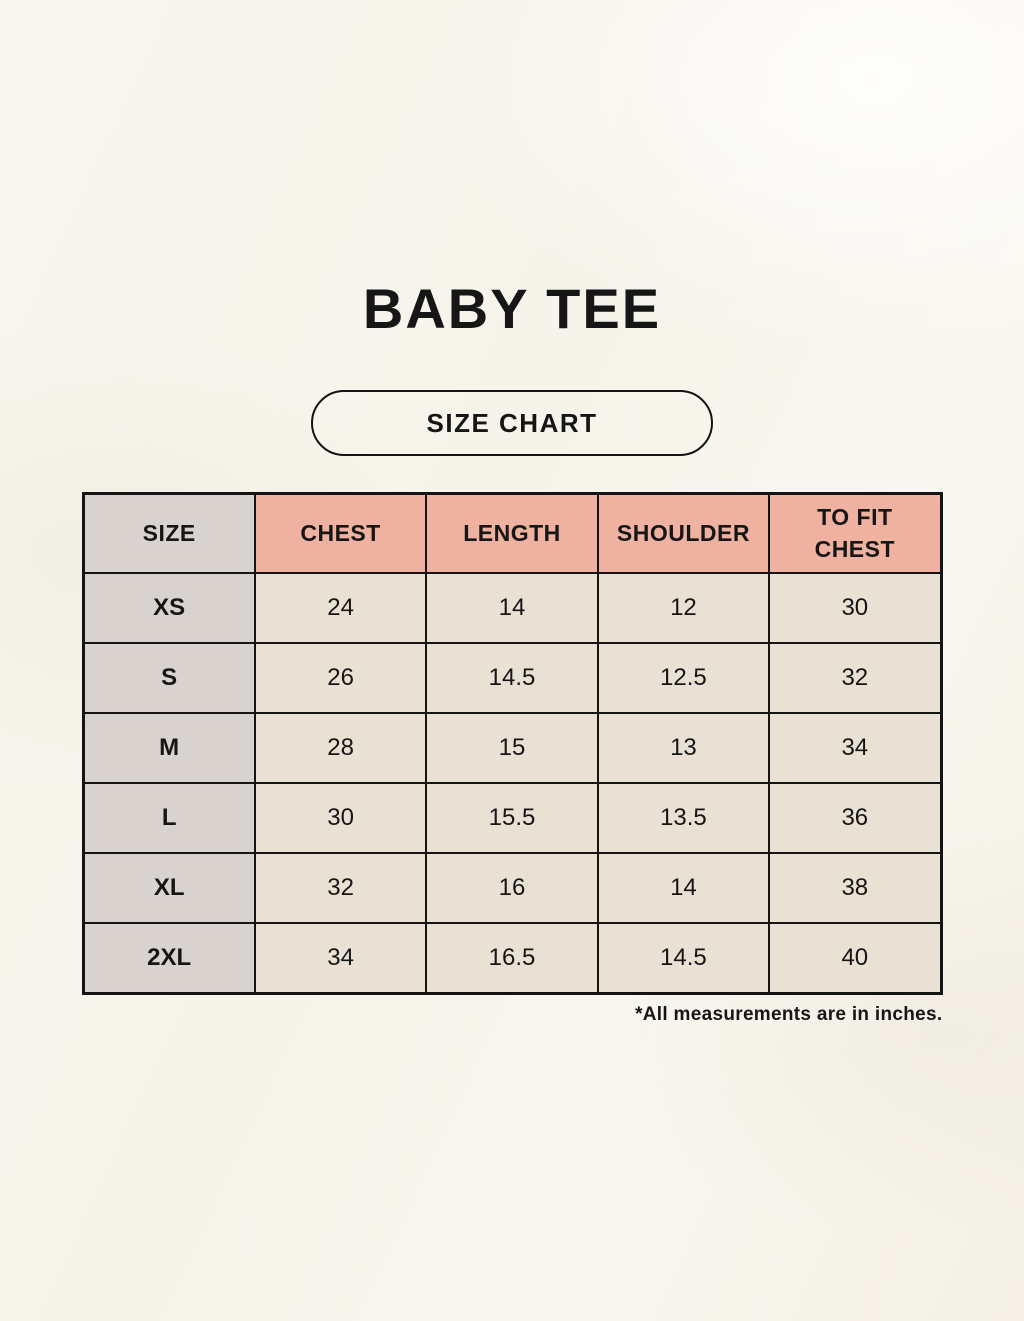 This screenshot has height=1321, width=1024. What do you see at coordinates (855, 958) in the screenshot?
I see `to-fit-chest-cell: 40` at bounding box center [855, 958].